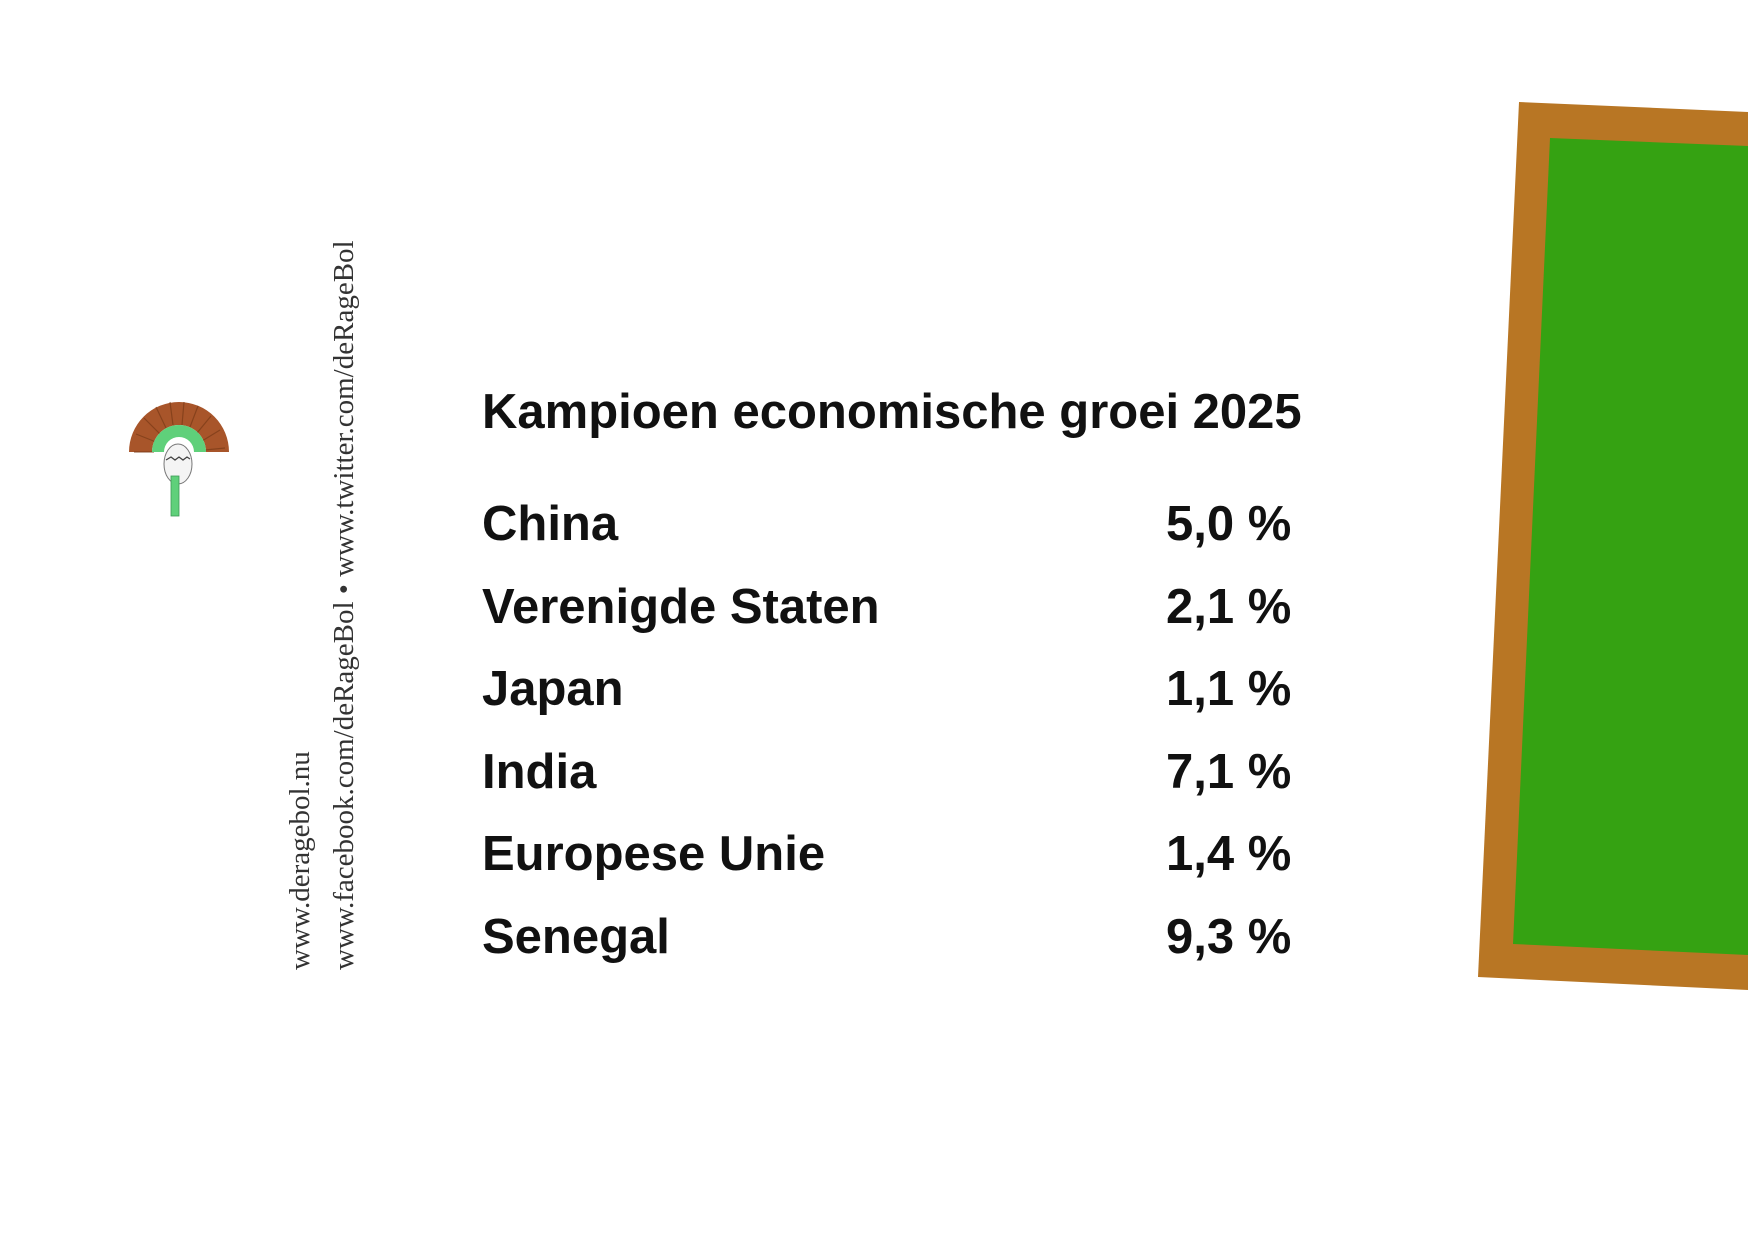 The height and width of the screenshot is (1240, 1748). Describe the element at coordinates (897, 871) in the screenshot. I see `table-row: Europese Unie 1,4 %` at that location.